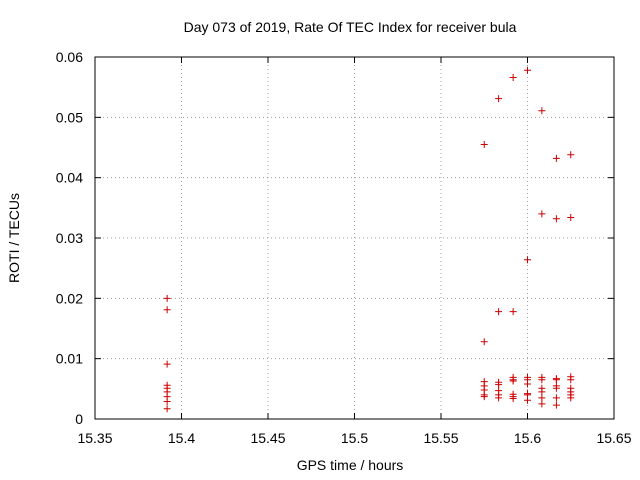 The width and height of the screenshot is (640, 480). I want to click on y-tick-label: 0.03, so click(69, 238).